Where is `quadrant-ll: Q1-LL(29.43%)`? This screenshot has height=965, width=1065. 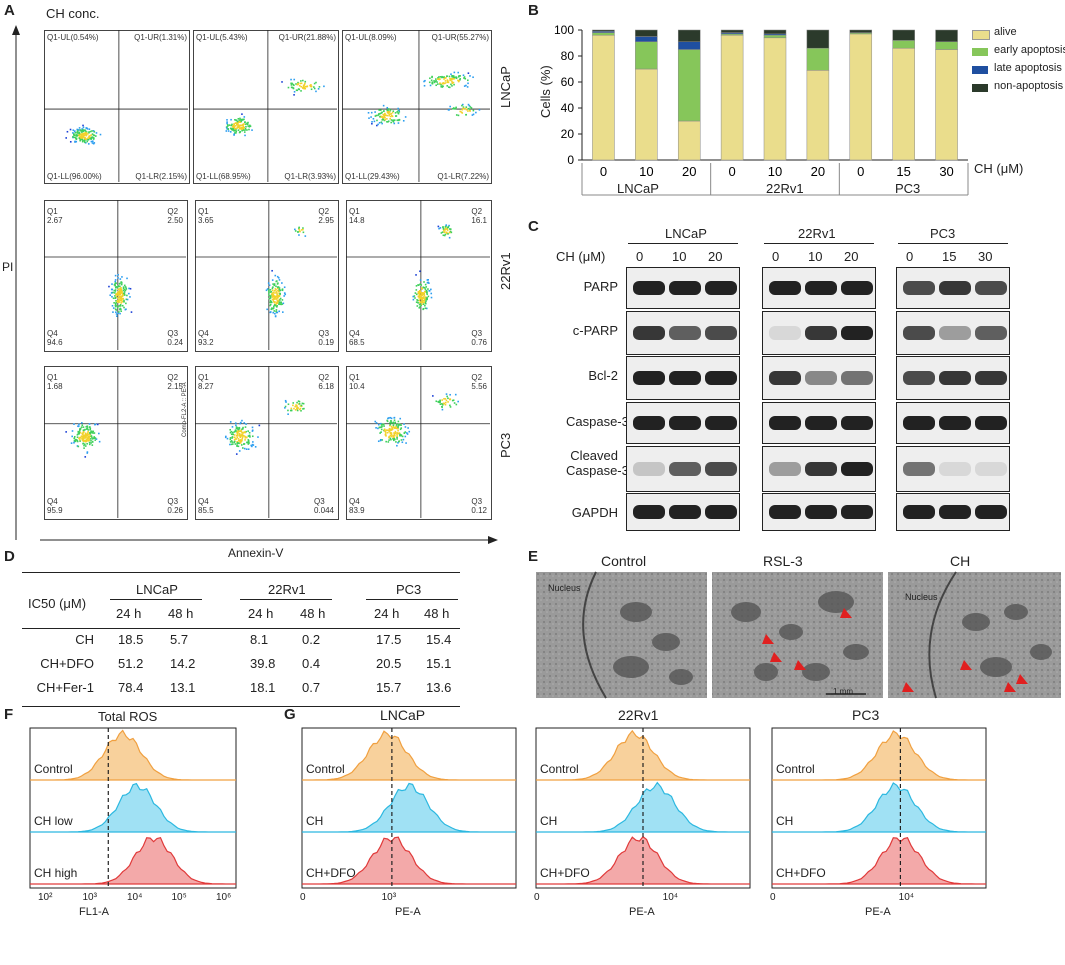
quadrant-ll: Q1-LL(29.43%) is located at coordinates (372, 176).